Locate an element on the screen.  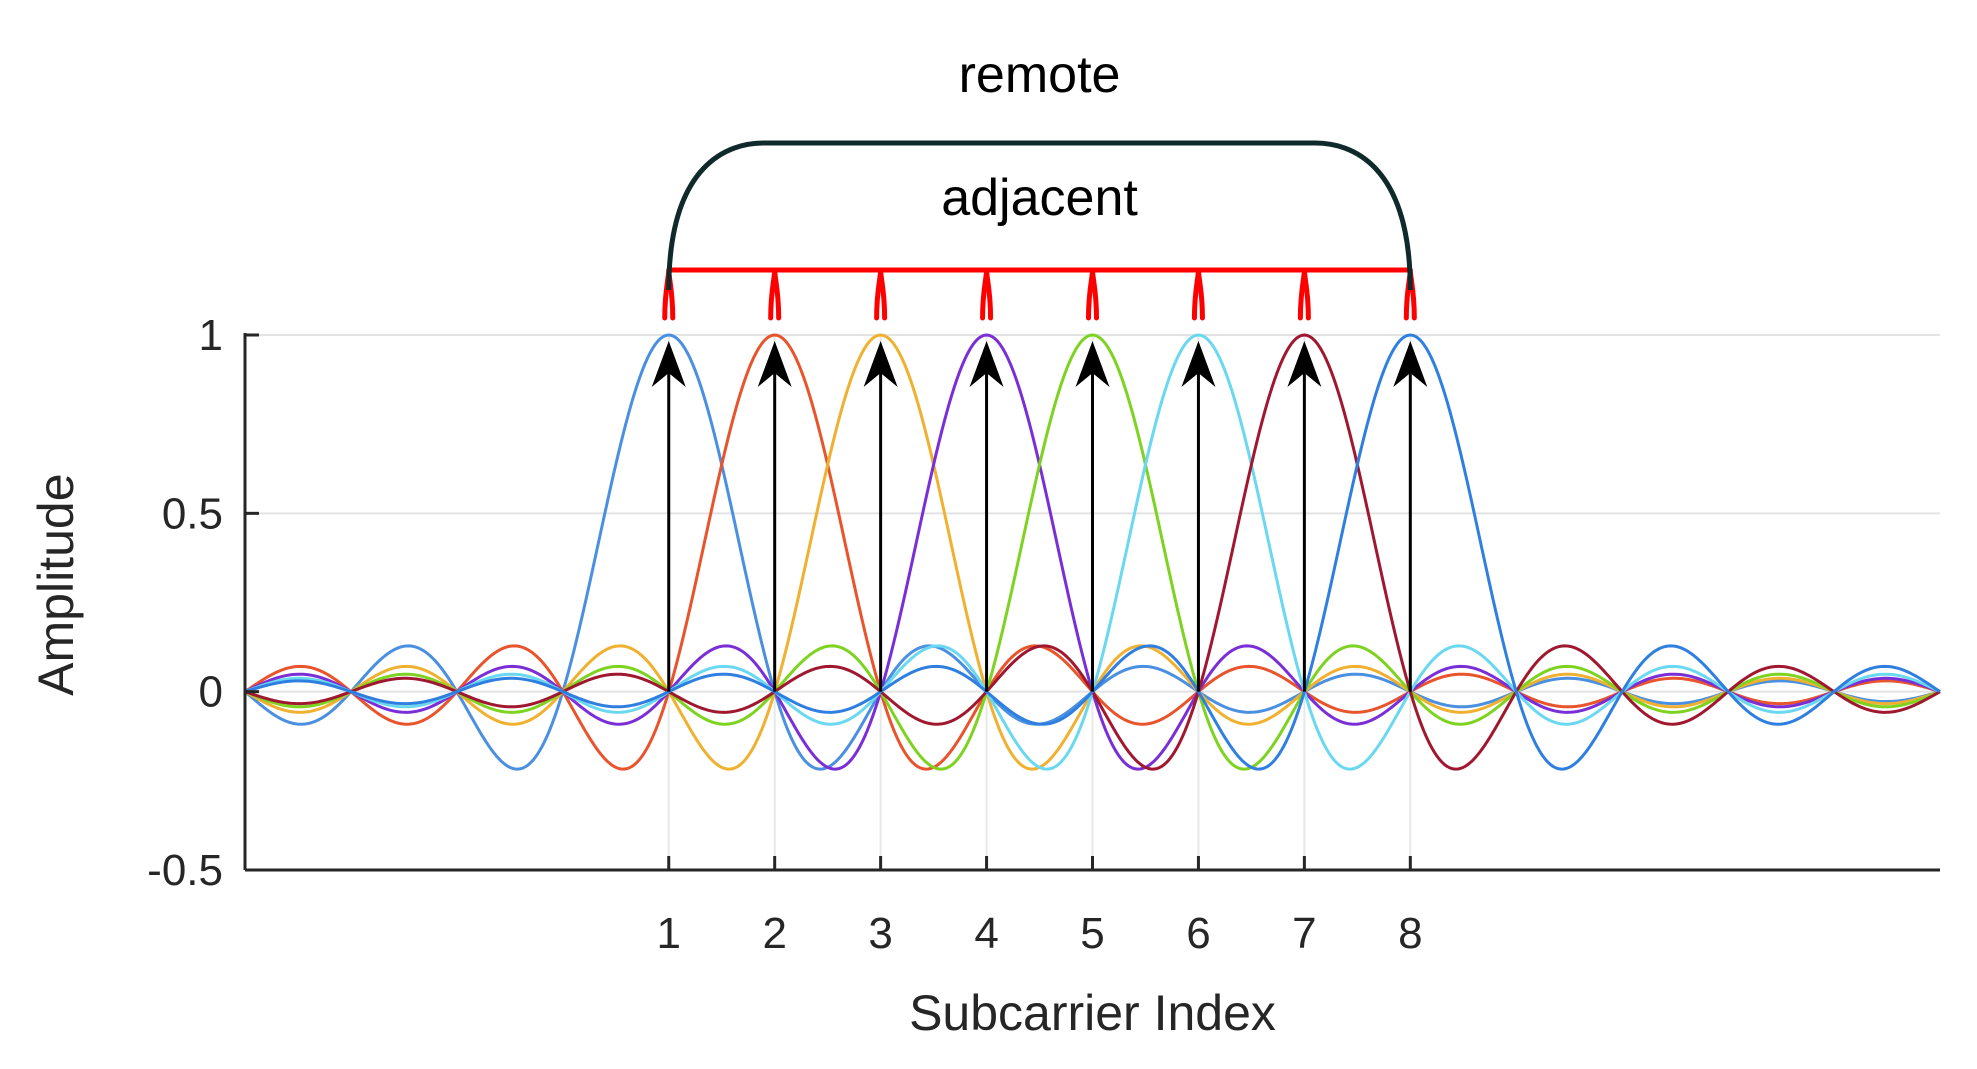
x-tick-label: 3 is located at coordinates (880, 933).